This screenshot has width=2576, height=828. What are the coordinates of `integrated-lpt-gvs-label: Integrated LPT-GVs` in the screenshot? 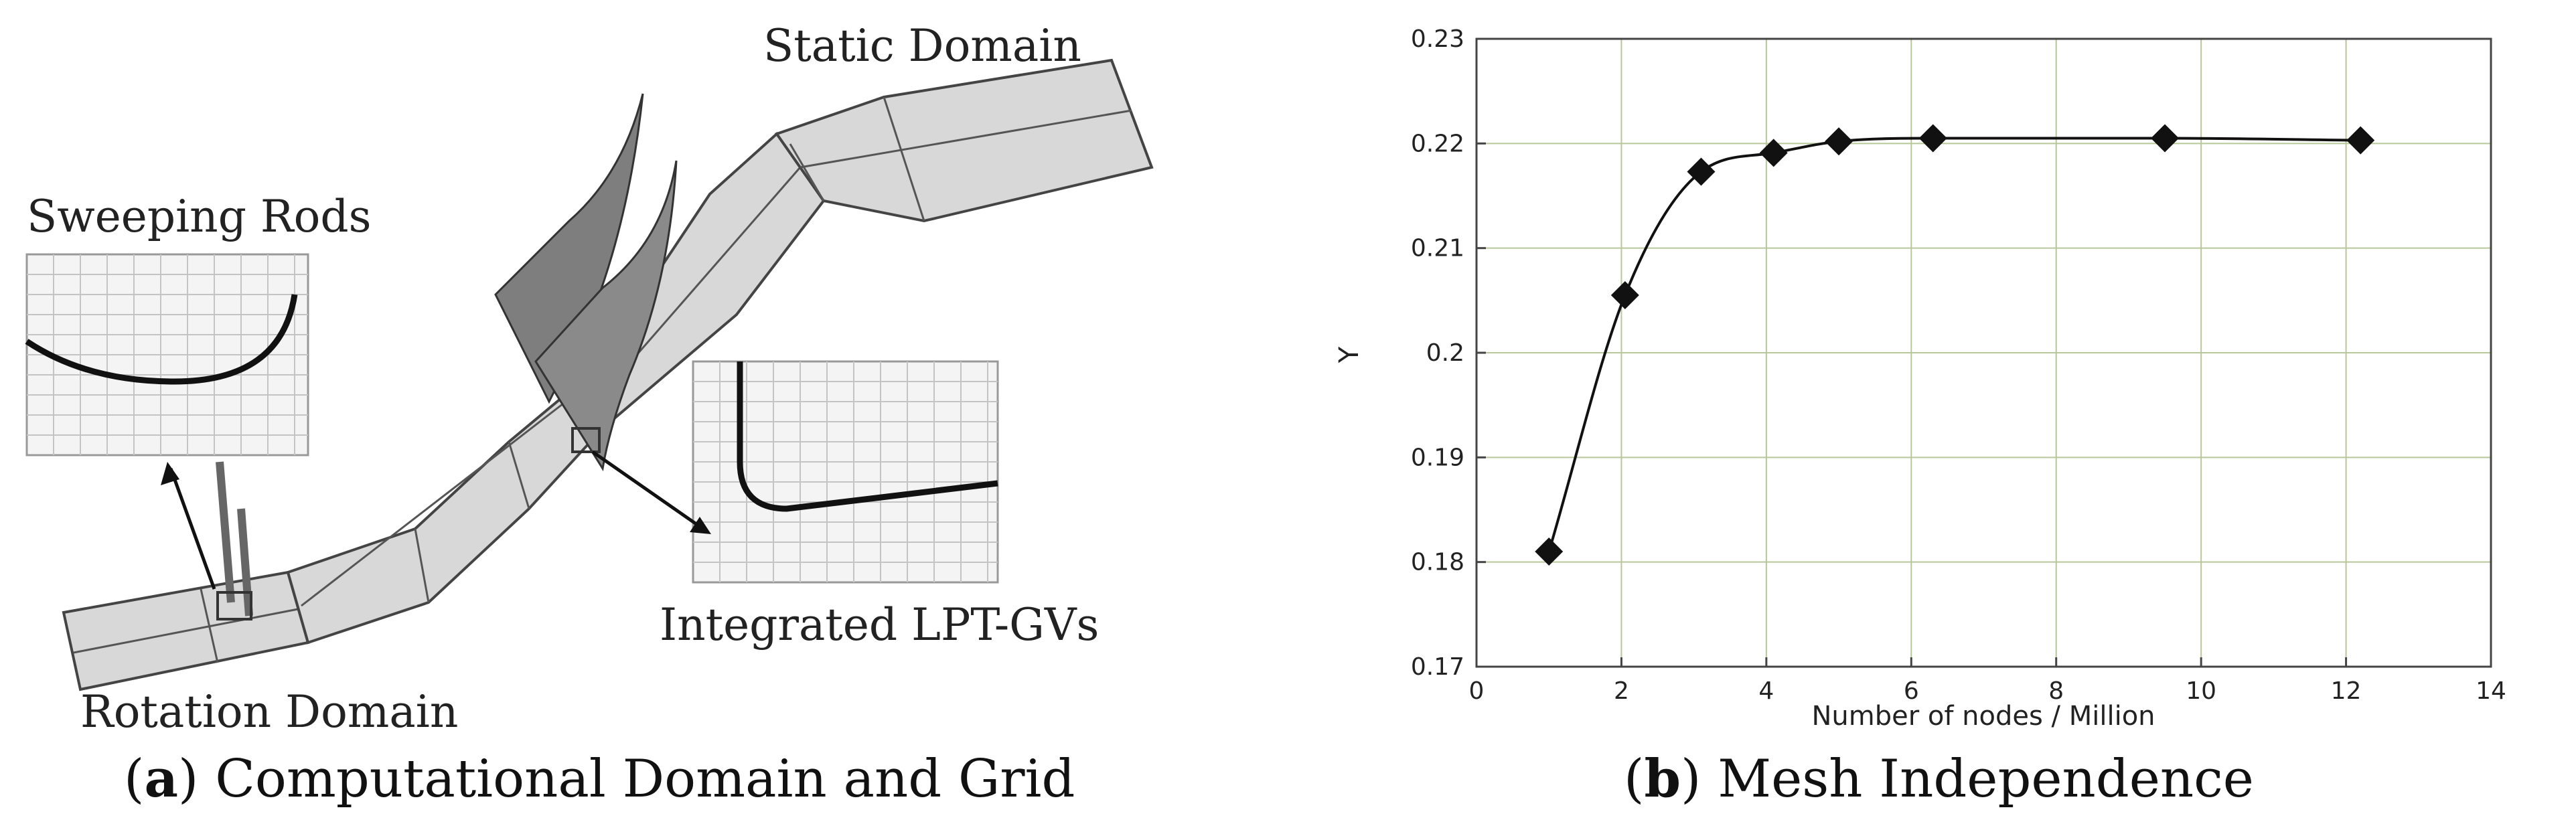 It's located at (880, 625).